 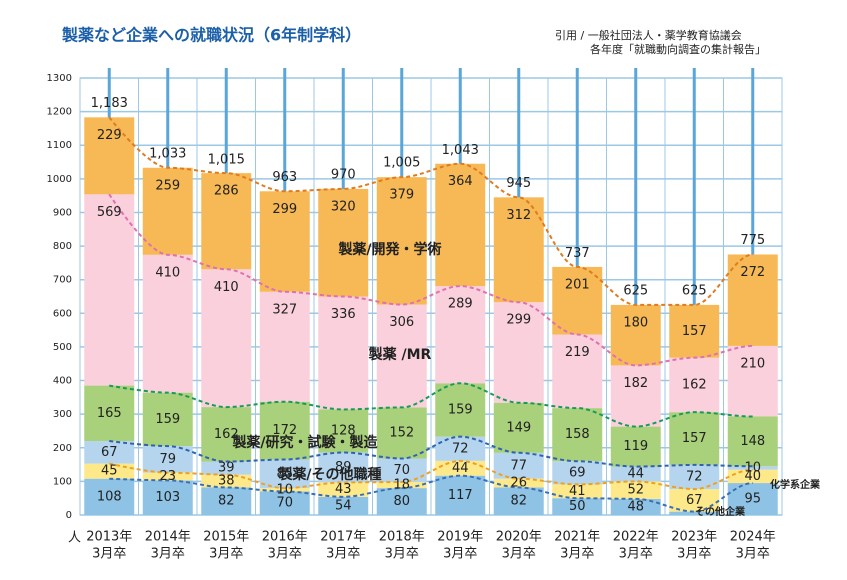 What do you see at coordinates (109, 471) in the screenshot?
I see `data-label: 45` at bounding box center [109, 471].